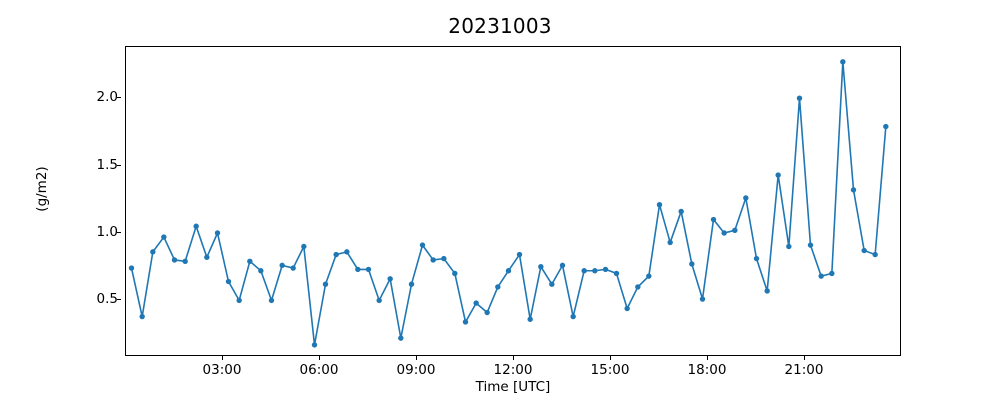 This screenshot has height=400, width=1000. What do you see at coordinates (107, 232) in the screenshot?
I see `y-tick-label: 1.0` at bounding box center [107, 232].